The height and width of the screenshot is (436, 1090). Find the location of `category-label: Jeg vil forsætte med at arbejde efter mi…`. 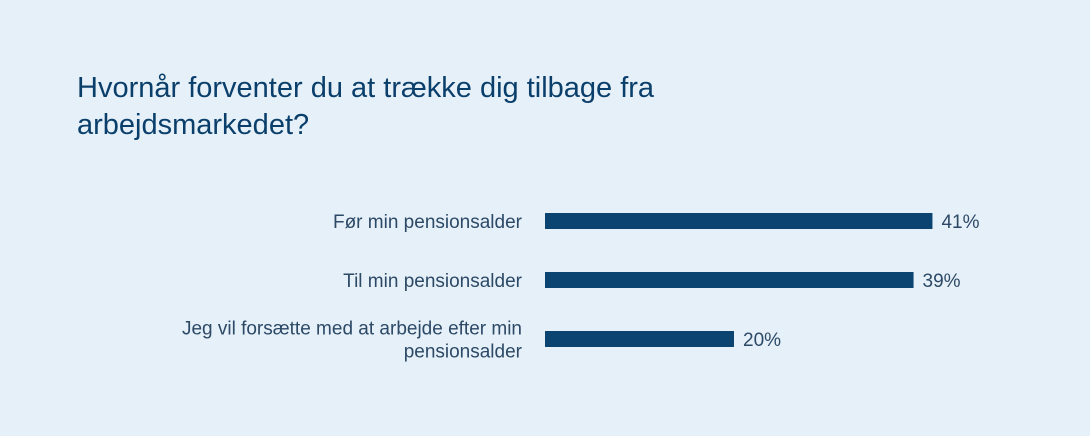

category-label: Jeg vil forsætte med at arbejde efter mi… is located at coordinates (352, 329).